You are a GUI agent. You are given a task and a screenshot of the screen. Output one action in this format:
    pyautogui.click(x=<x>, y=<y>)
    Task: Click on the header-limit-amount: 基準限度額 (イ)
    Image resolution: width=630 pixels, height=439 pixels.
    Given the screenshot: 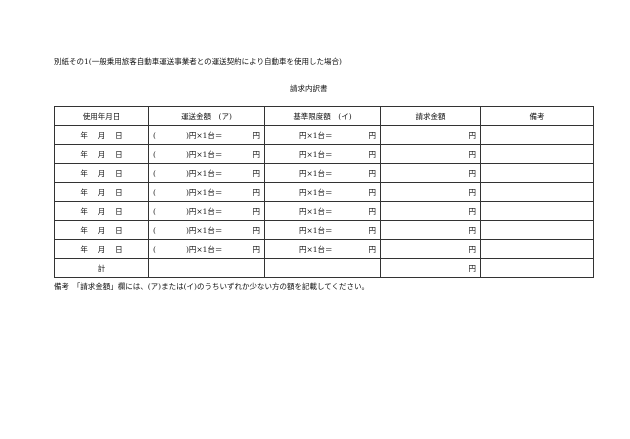 What is the action you would take?
    pyautogui.click(x=322, y=116)
    